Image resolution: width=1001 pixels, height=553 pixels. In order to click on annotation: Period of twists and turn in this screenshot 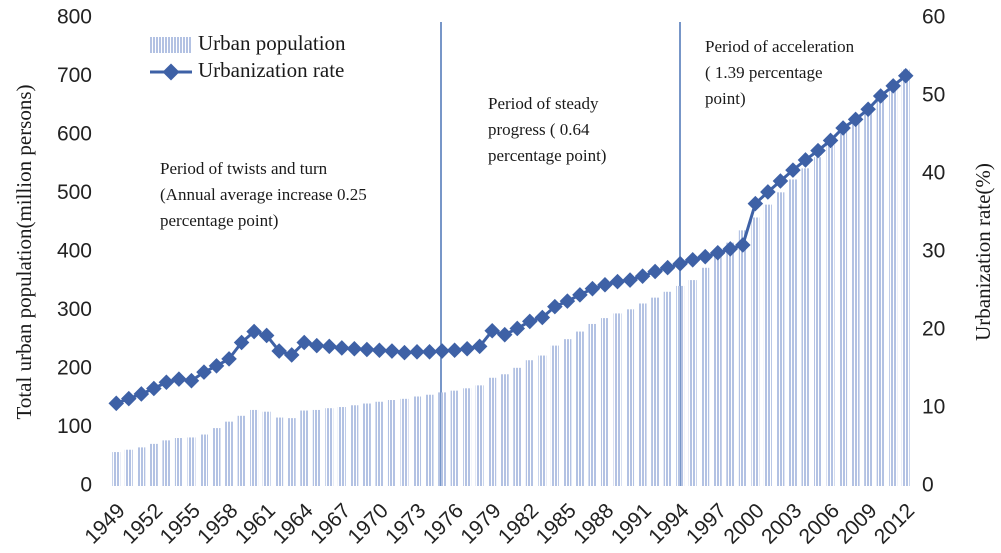, I will do `click(244, 168)`.